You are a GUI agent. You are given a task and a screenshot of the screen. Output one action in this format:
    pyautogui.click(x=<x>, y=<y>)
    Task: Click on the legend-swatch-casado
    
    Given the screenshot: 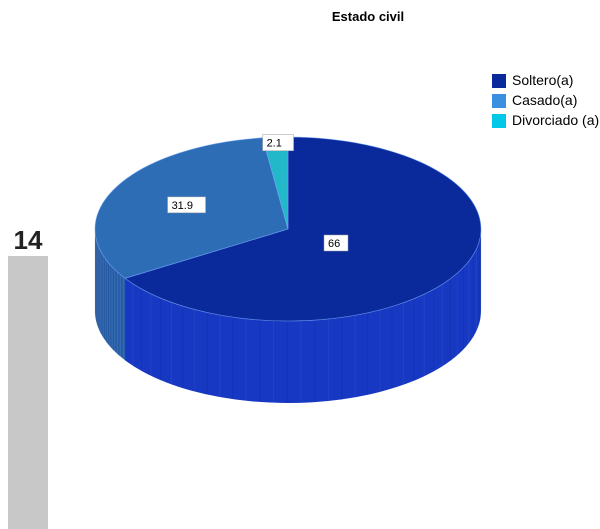 What is the action you would take?
    pyautogui.click(x=499, y=101)
    